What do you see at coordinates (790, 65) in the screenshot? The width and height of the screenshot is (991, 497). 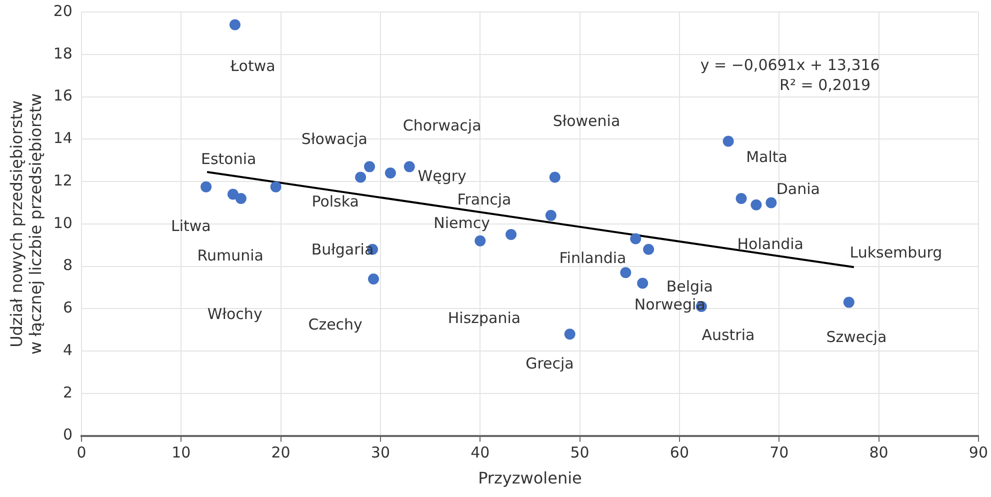 I see `annotation: y = −0,0691x + 13,316` at bounding box center [790, 65].